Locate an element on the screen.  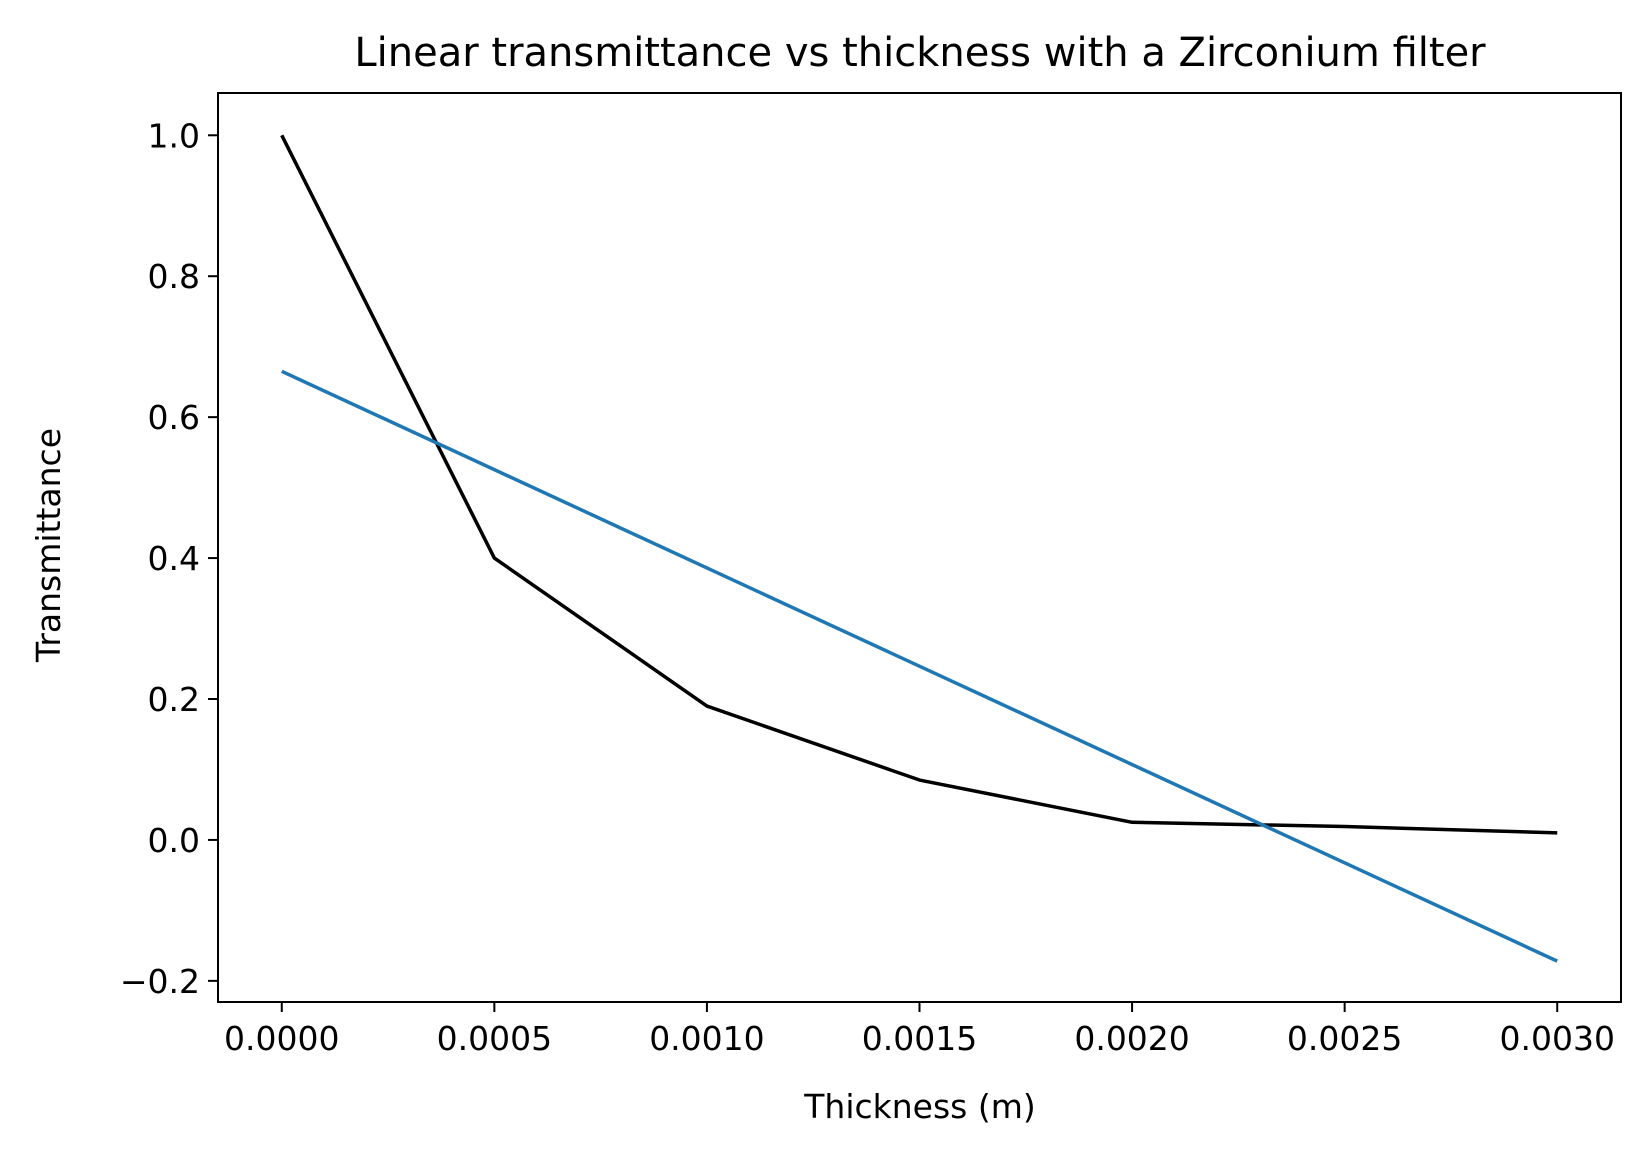
y-tick-label: −0.2 is located at coordinates (160, 981).